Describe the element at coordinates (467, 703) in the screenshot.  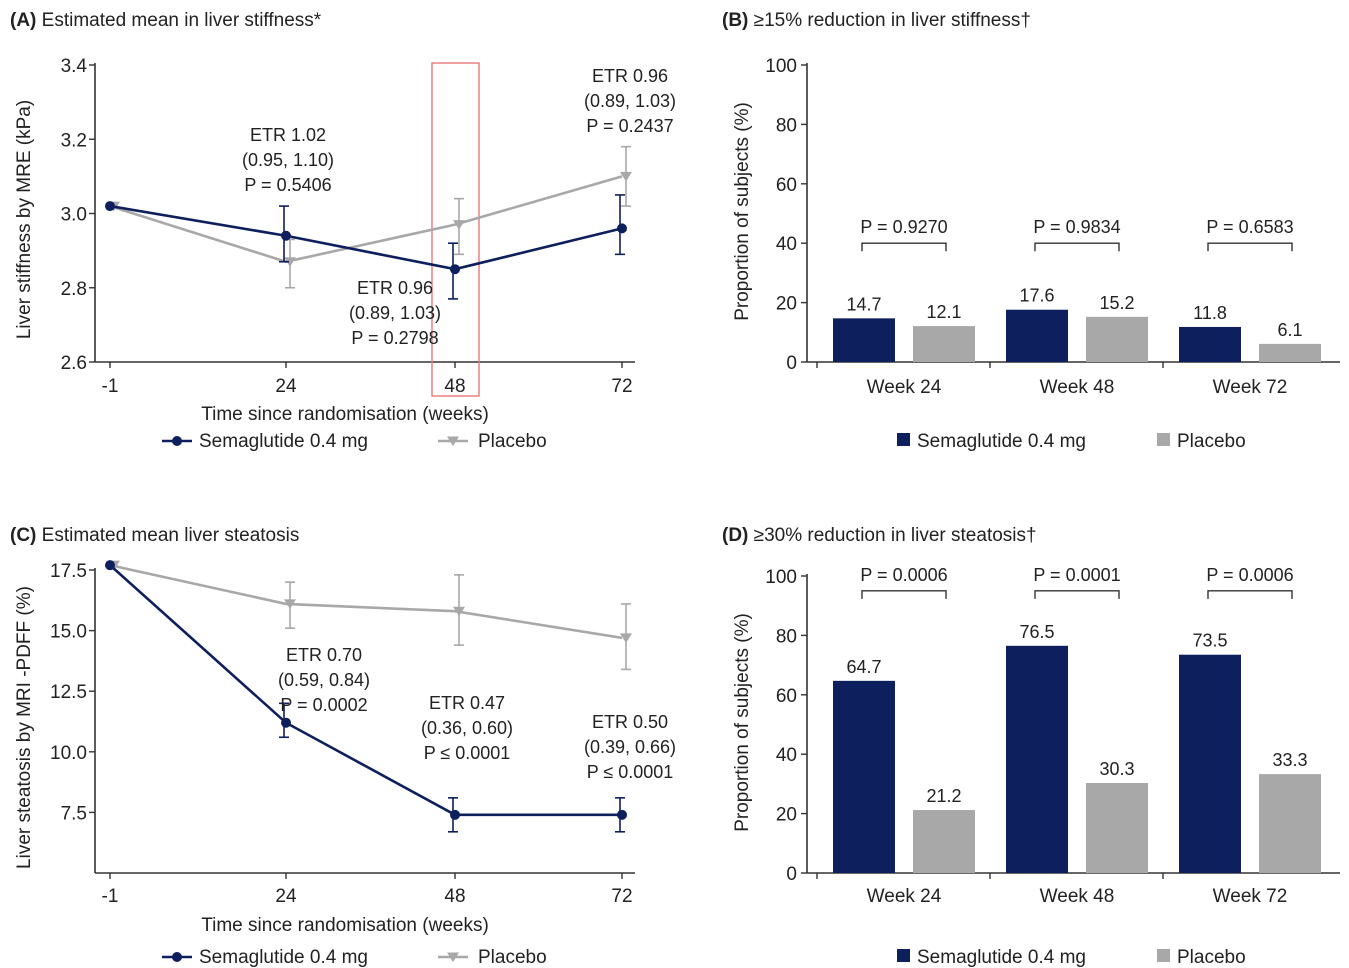
I see `etr-annotation-line: ETR 0.47` at that location.